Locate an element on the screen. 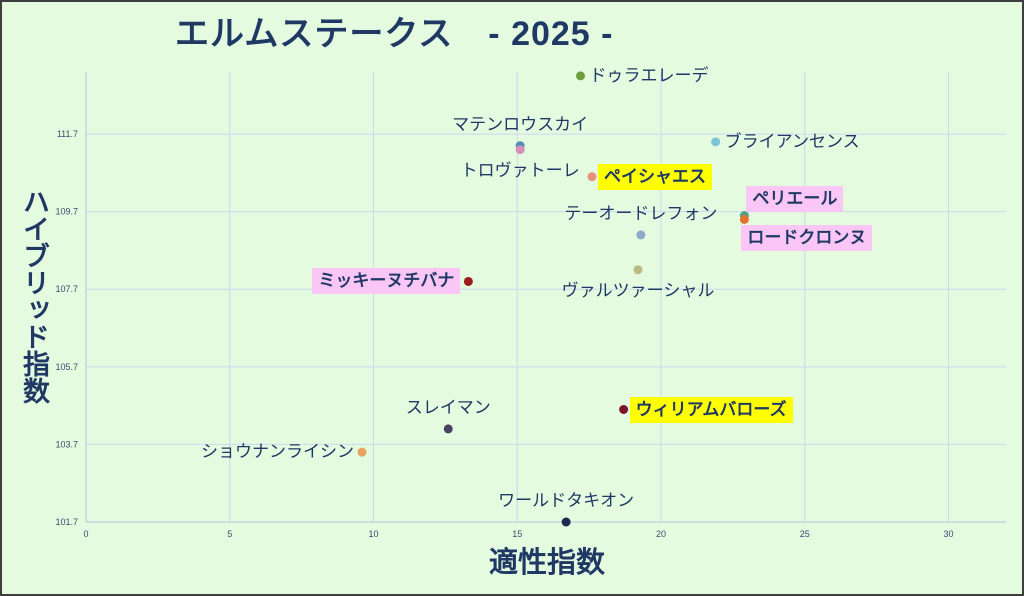 The width and height of the screenshot is (1024, 596). y-tick-label: 109.7 is located at coordinates (66, 212).